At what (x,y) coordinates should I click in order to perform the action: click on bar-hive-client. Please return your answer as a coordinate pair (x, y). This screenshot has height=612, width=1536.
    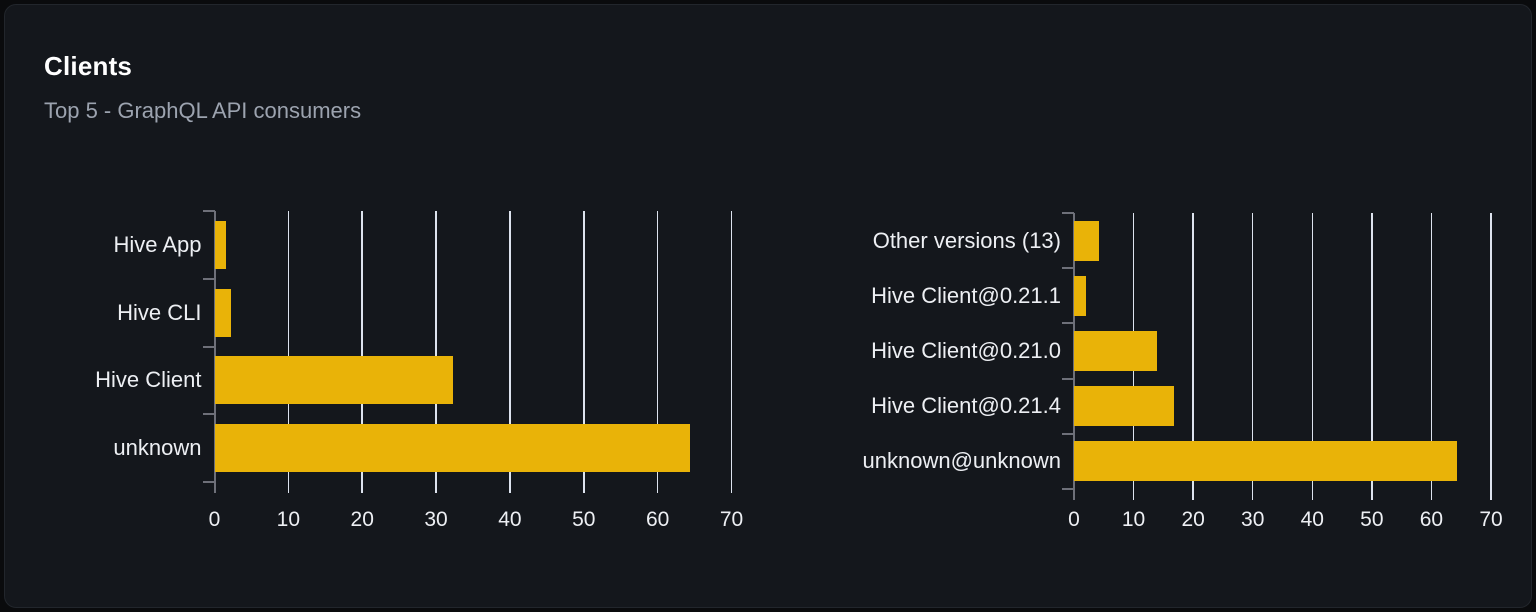
    Looking at the image, I should click on (334, 380).